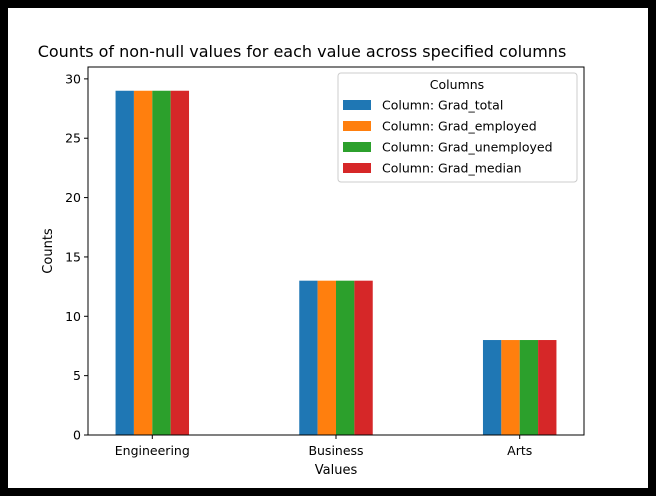  I want to click on y-axis-ticks: 0 5 10 15 20 25 30, so click(76, 257).